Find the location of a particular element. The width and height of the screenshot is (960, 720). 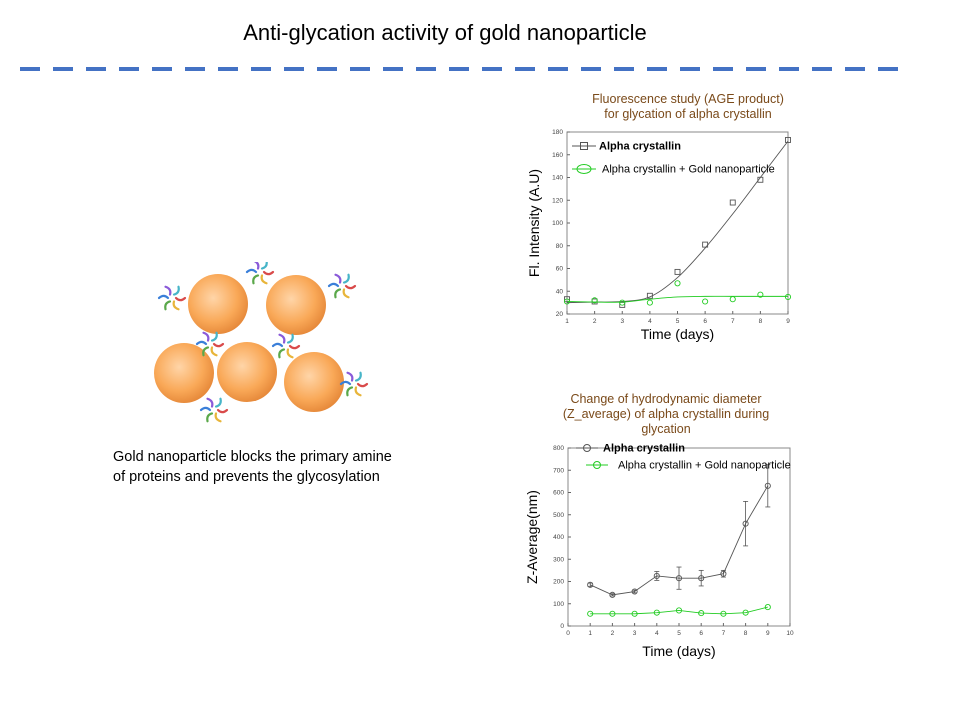

y-tick-label: 300 is located at coordinates (558, 559).